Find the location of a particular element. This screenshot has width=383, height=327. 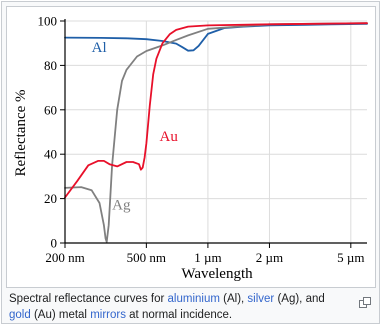

link-mirrors: mirrors is located at coordinates (108, 315).